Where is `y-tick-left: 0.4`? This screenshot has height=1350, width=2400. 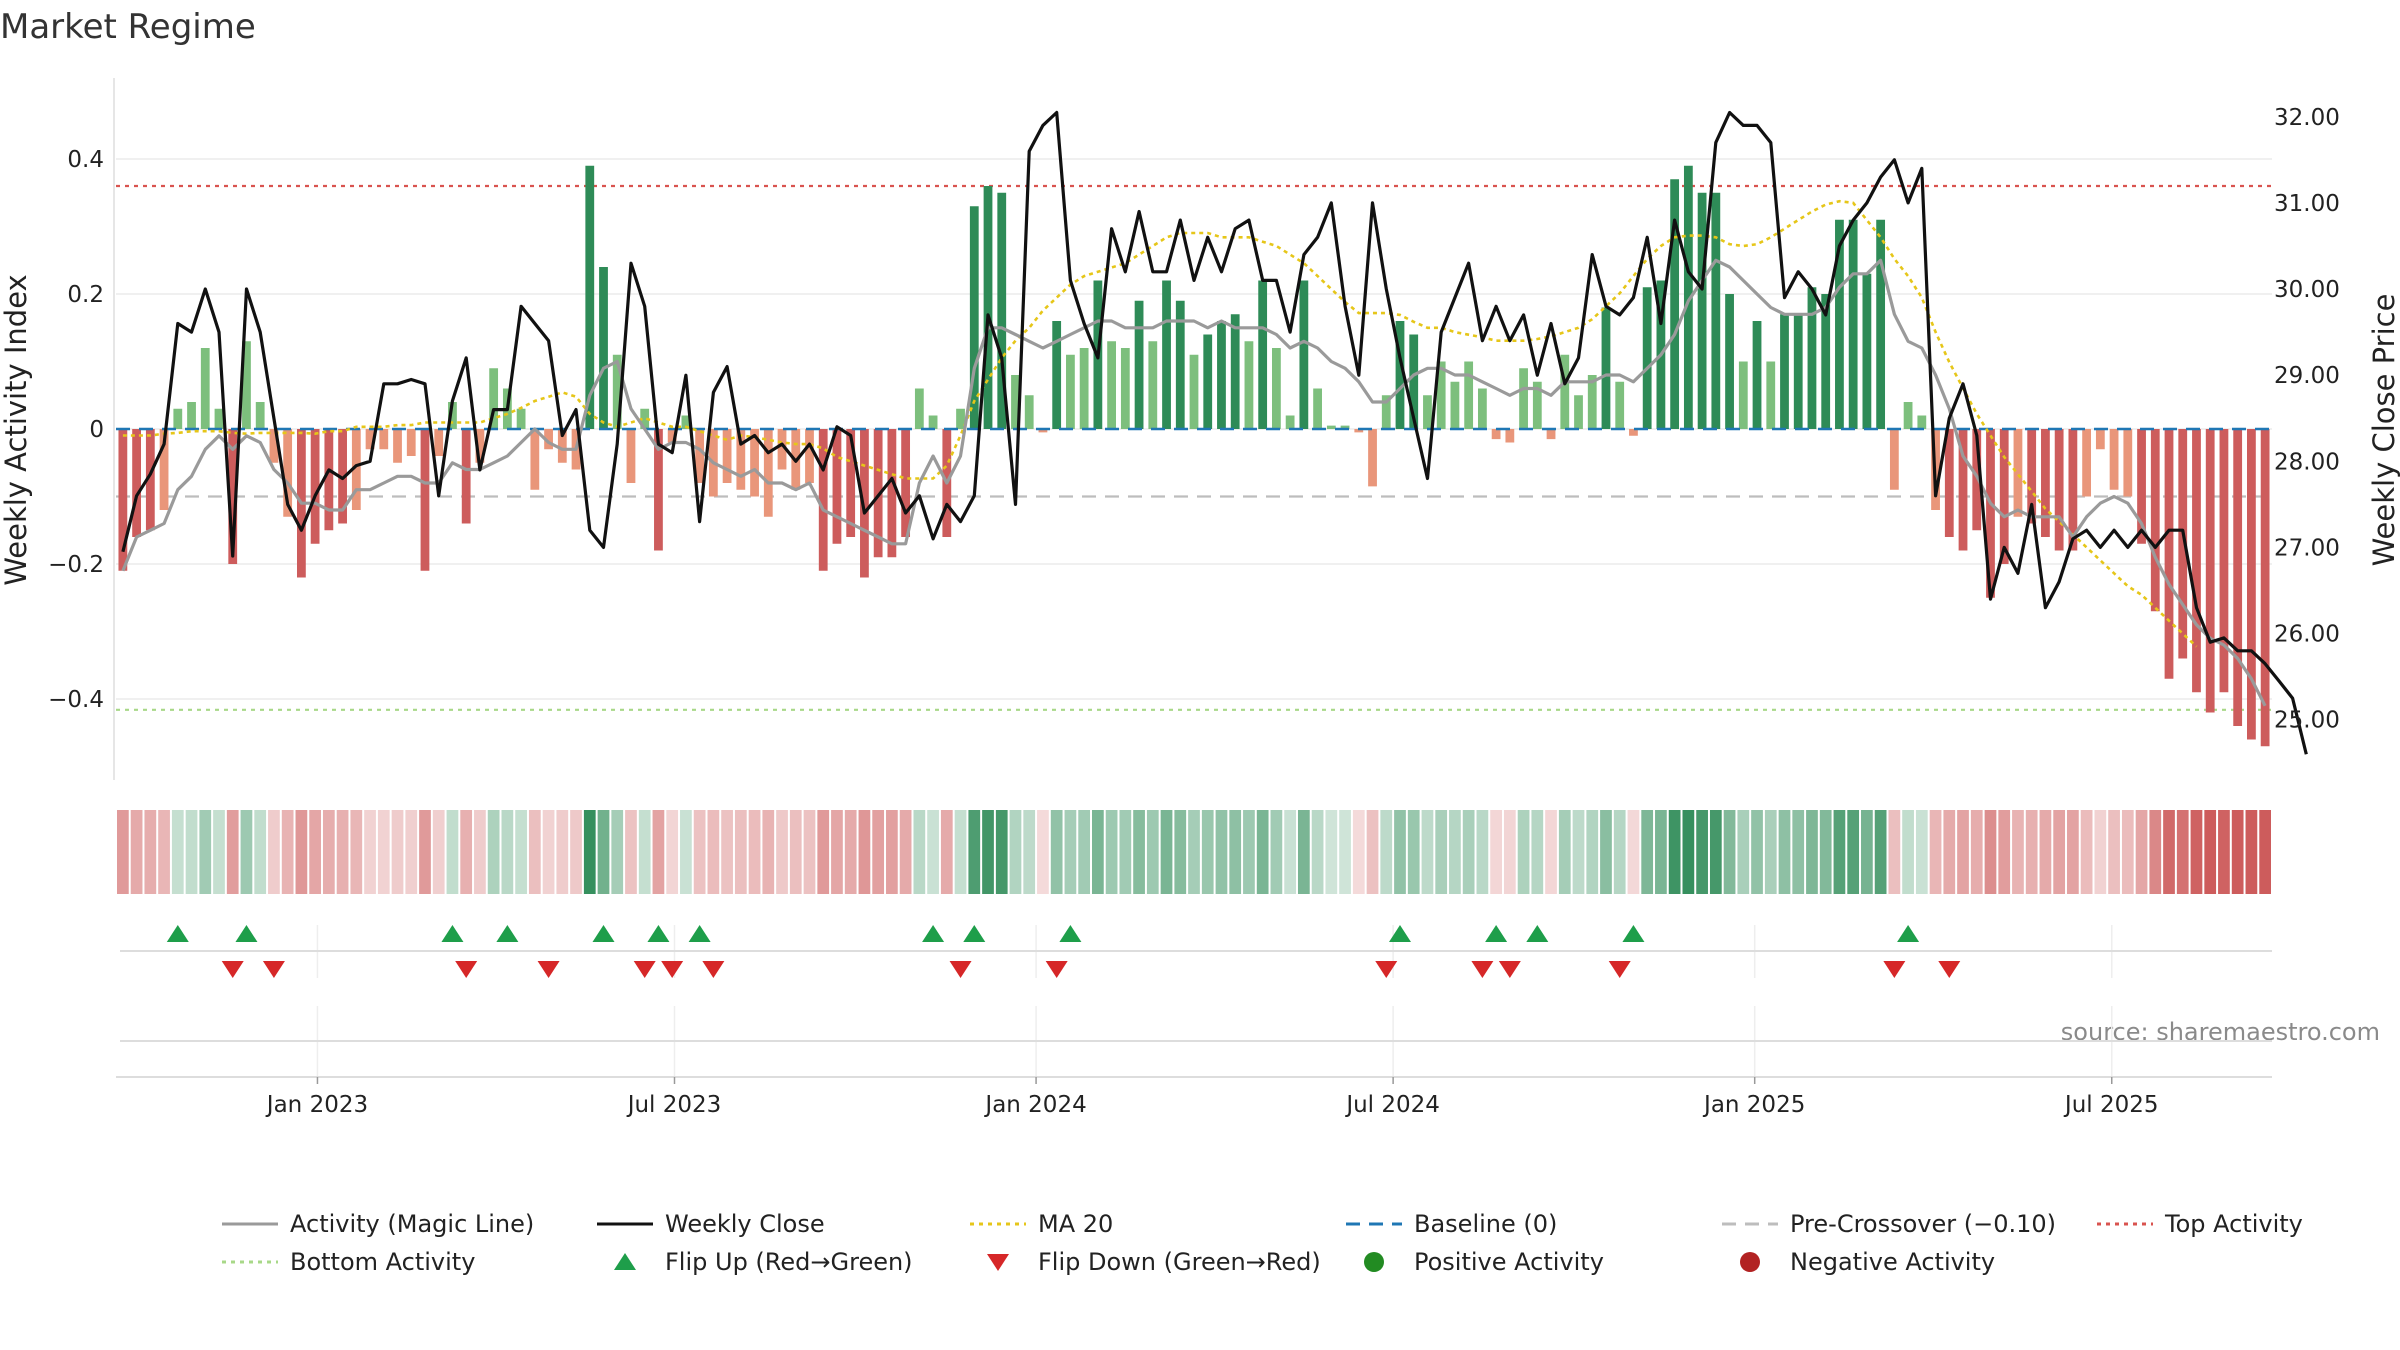 y-tick-left: 0.4 is located at coordinates (85, 160).